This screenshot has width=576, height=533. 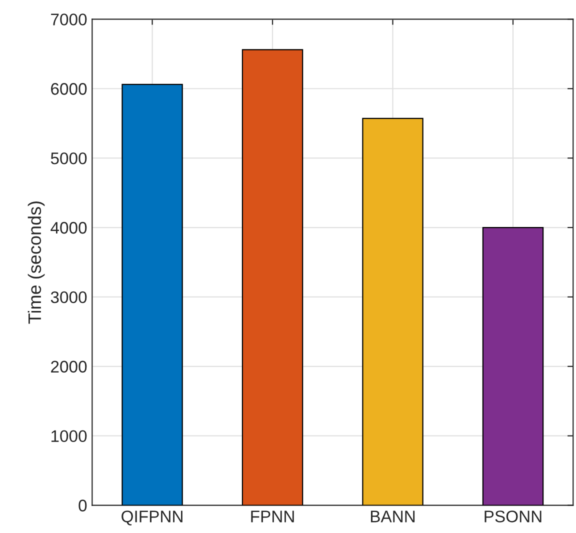 What do you see at coordinates (69, 366) in the screenshot?
I see `y-tick-label: 2000` at bounding box center [69, 366].